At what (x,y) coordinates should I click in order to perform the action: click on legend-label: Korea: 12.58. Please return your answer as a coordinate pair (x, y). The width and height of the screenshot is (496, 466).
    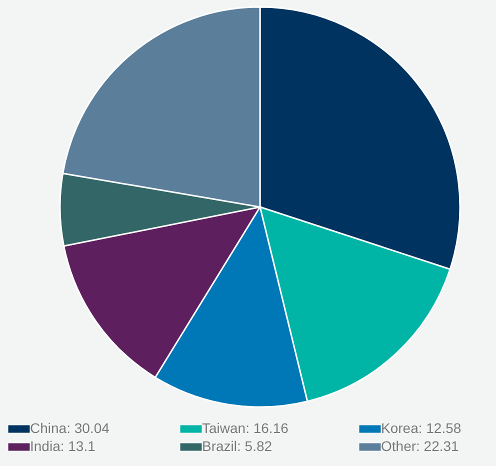
    Looking at the image, I should click on (421, 428).